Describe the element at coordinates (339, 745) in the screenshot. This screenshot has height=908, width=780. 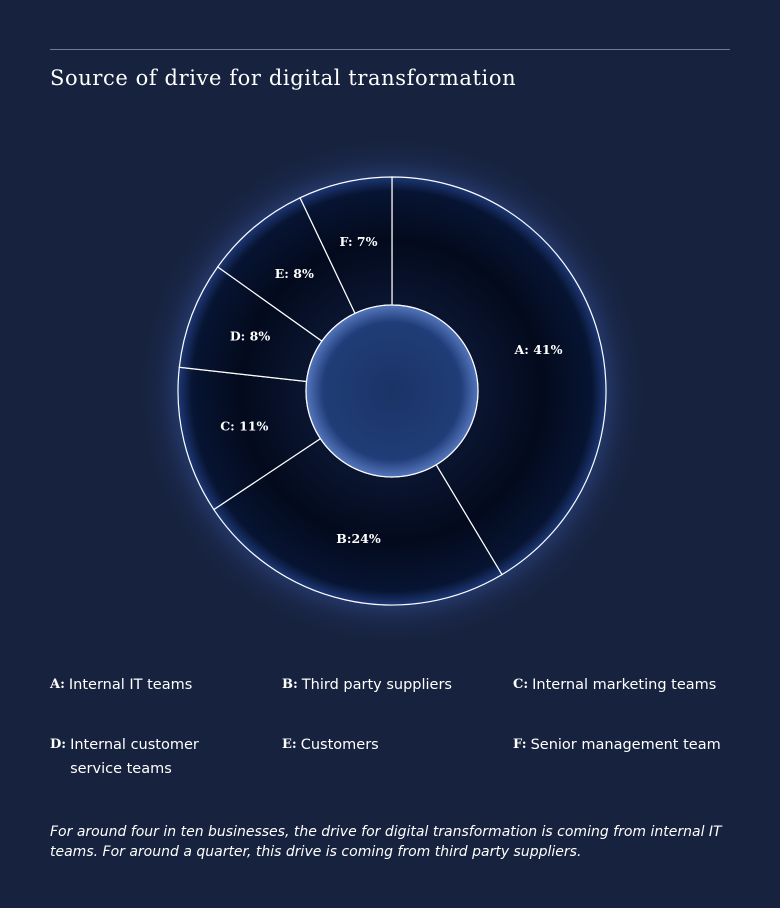
I see `legend-desc: Customers` at that location.